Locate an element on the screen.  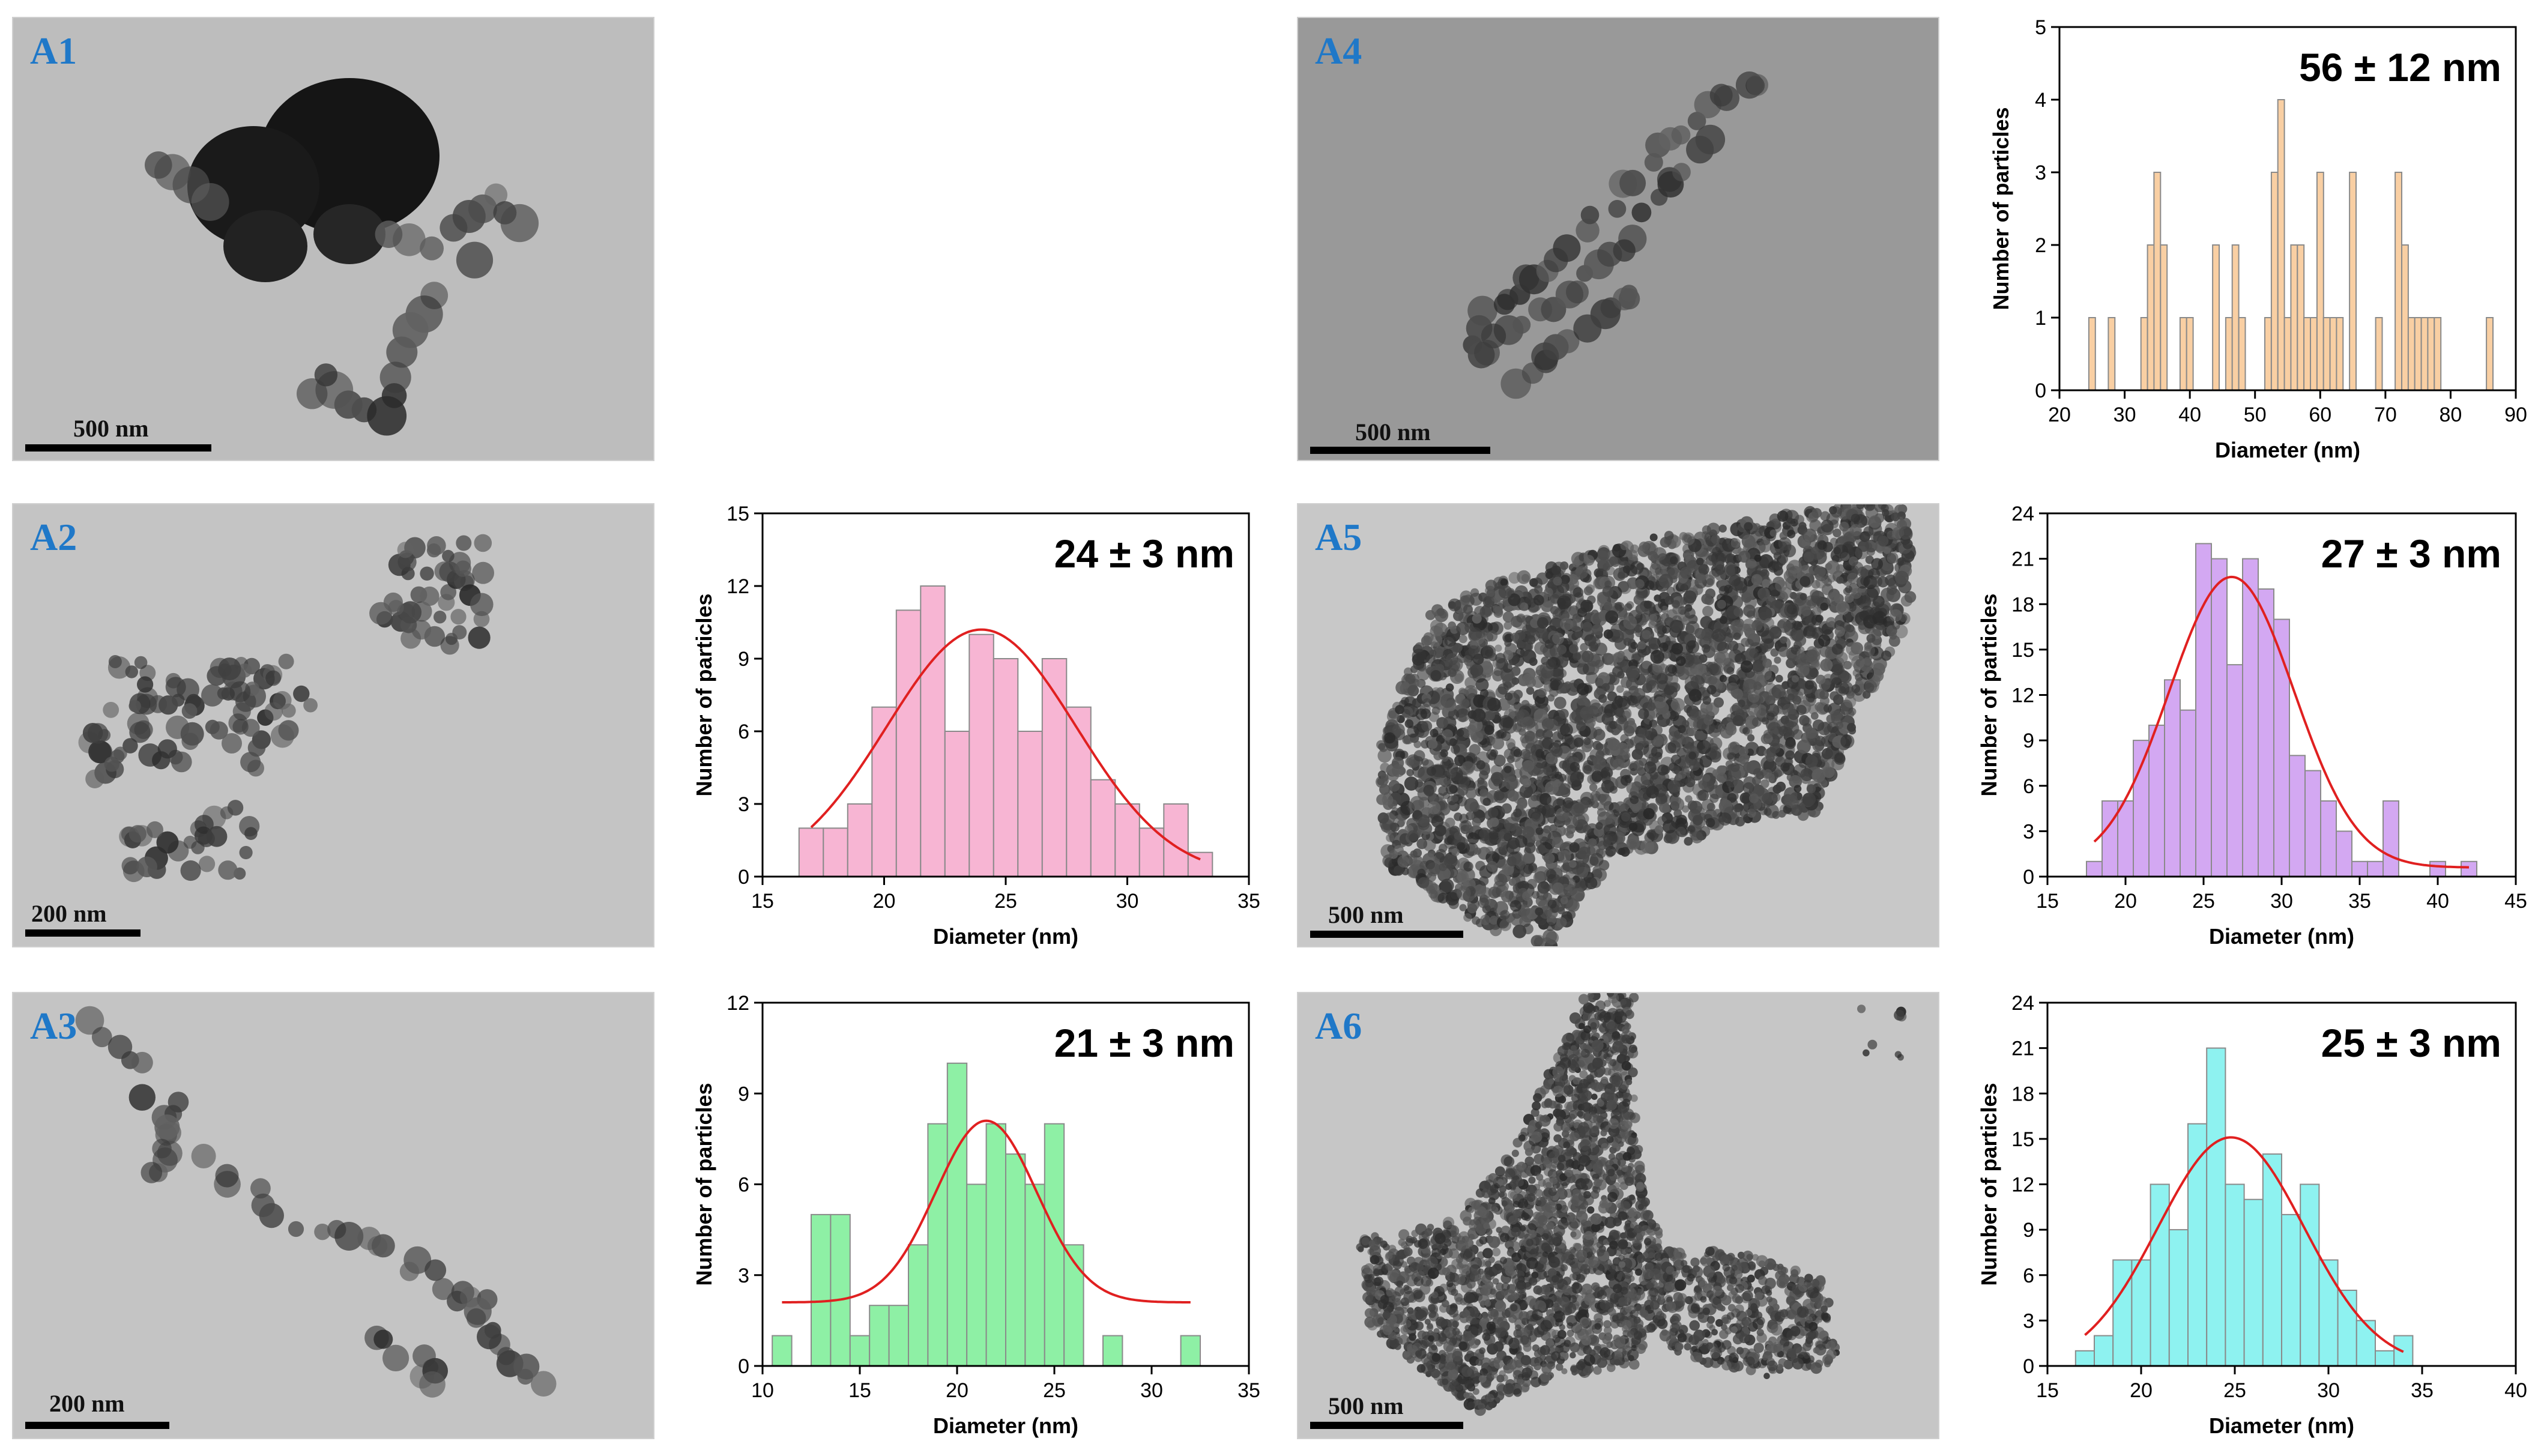
nanoparticle-cluster is located at coordinates (1618, 1215).